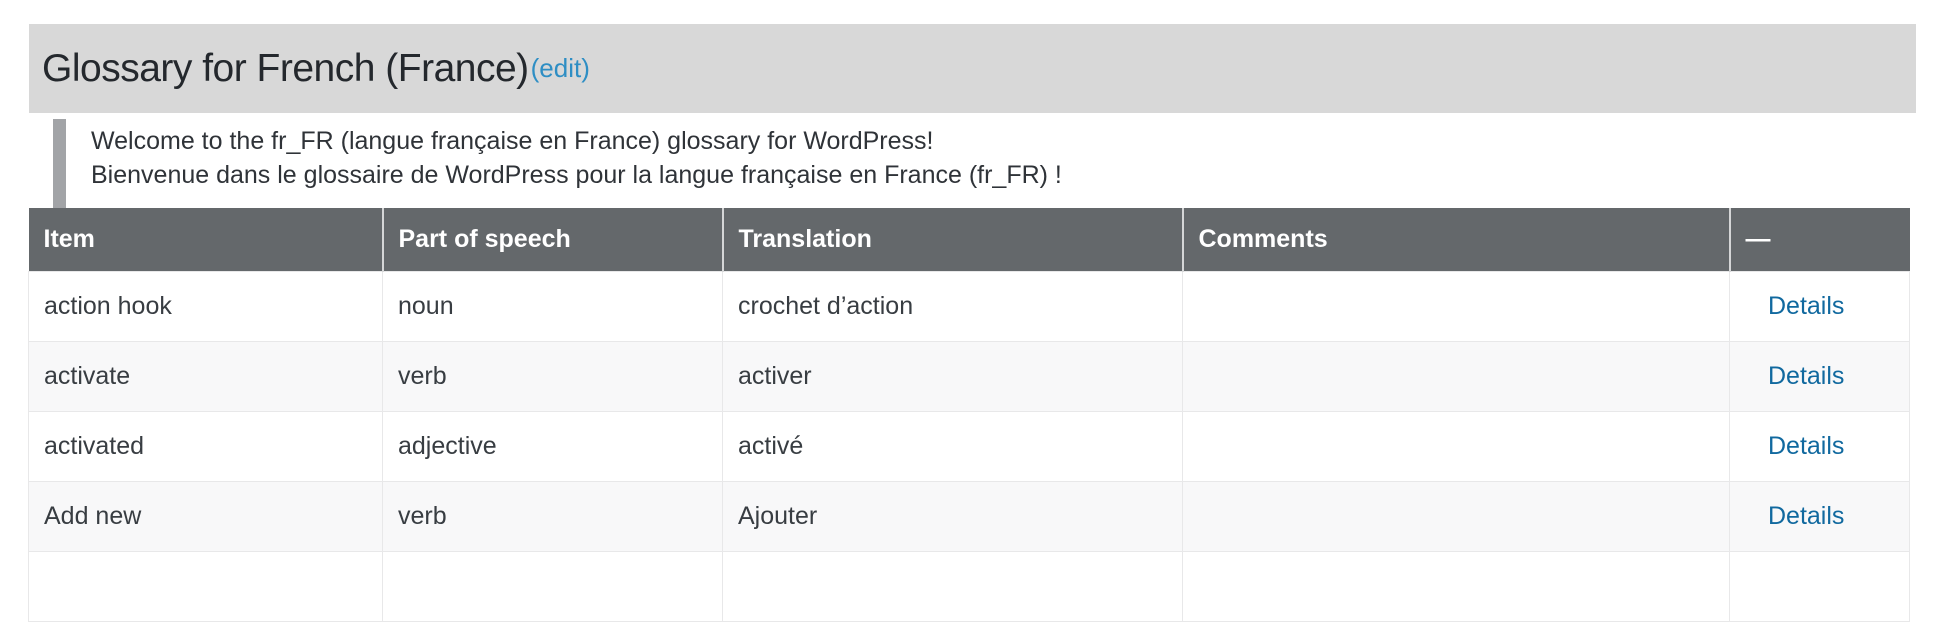  I want to click on item-cell: activated, so click(205, 446).